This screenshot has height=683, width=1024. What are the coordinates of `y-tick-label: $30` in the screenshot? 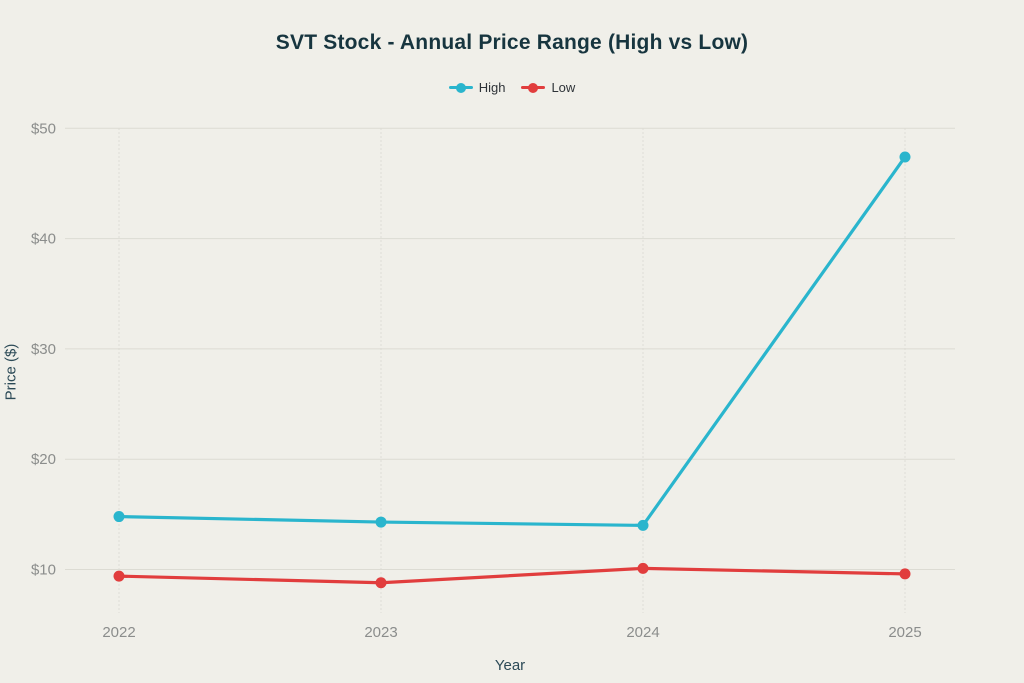 It's located at (43, 349).